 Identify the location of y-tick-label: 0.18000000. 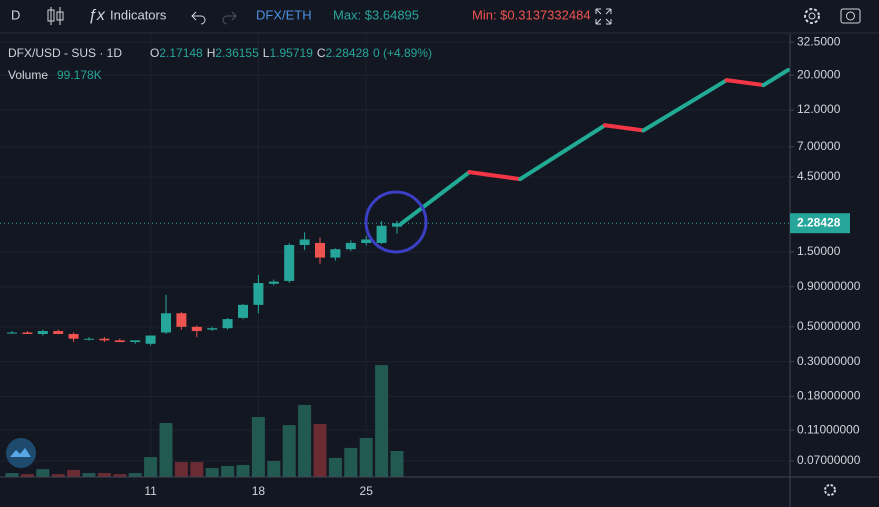
(829, 396).